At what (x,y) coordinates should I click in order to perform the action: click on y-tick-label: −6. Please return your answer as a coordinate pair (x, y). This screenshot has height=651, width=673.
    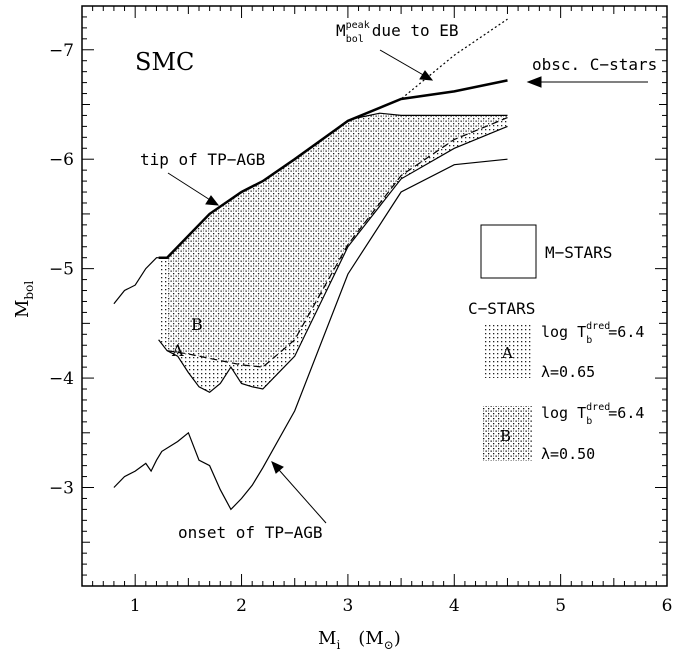
    Looking at the image, I should click on (61, 160).